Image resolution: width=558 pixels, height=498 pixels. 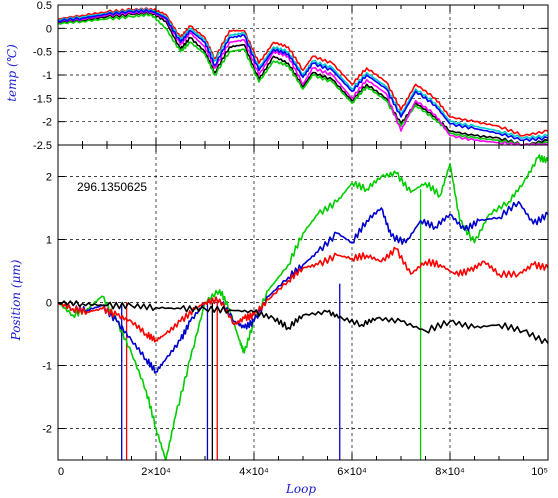 I want to click on position-x-tick-label: 6×10⁴, so click(x=352, y=472).